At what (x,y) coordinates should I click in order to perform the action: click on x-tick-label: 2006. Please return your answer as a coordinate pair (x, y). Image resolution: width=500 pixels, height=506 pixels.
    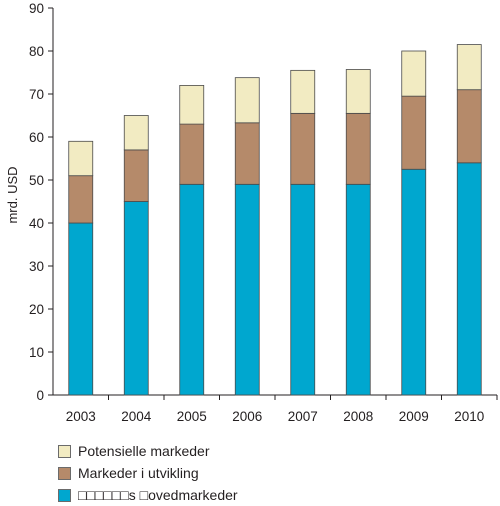
    Looking at the image, I should click on (247, 416).